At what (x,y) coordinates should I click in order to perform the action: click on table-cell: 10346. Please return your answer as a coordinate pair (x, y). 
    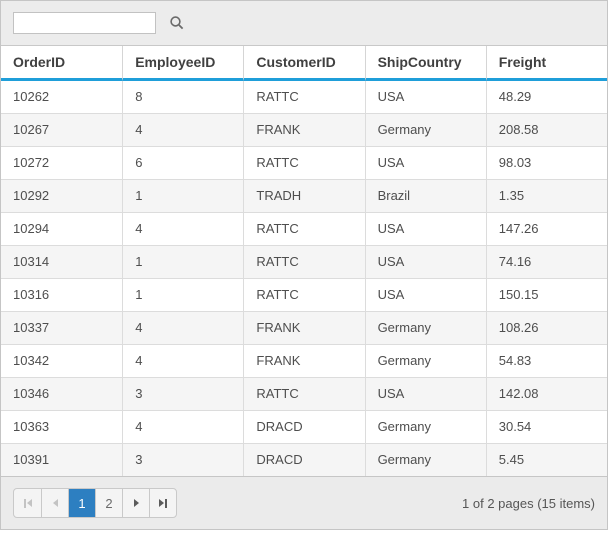
    Looking at the image, I should click on (62, 394).